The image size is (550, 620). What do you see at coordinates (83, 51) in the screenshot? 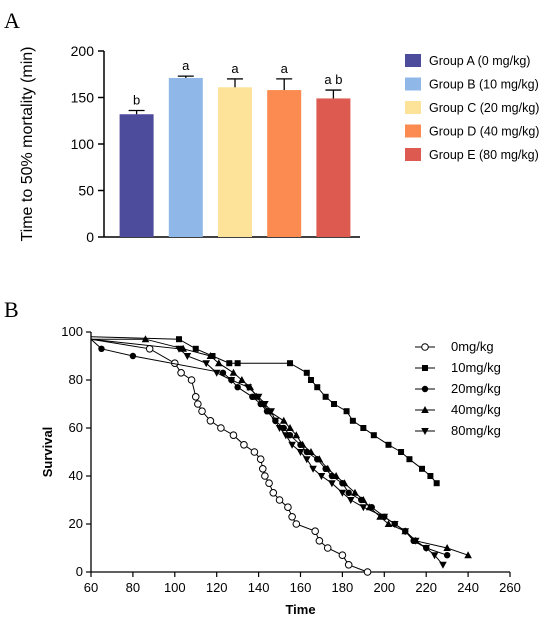
I see `y-tick-label: 200` at bounding box center [83, 51].